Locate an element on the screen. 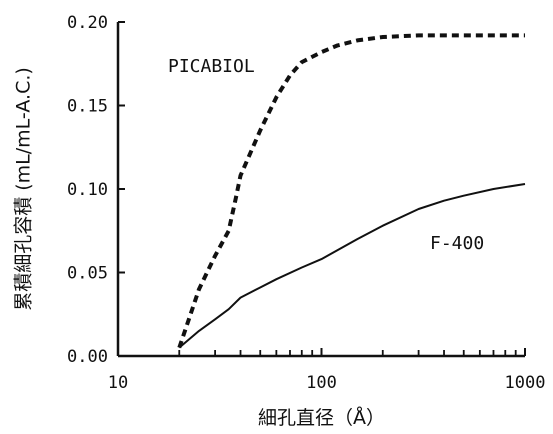 This screenshot has height=434, width=553. y-tick-label-3: 0.15 is located at coordinates (87, 107).